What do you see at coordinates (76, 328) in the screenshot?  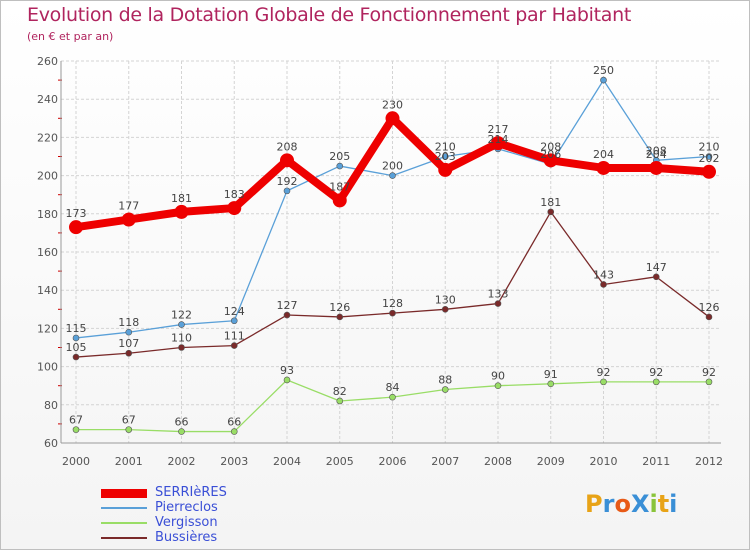 I see `data-label-pierreclos: 115` at bounding box center [76, 328].